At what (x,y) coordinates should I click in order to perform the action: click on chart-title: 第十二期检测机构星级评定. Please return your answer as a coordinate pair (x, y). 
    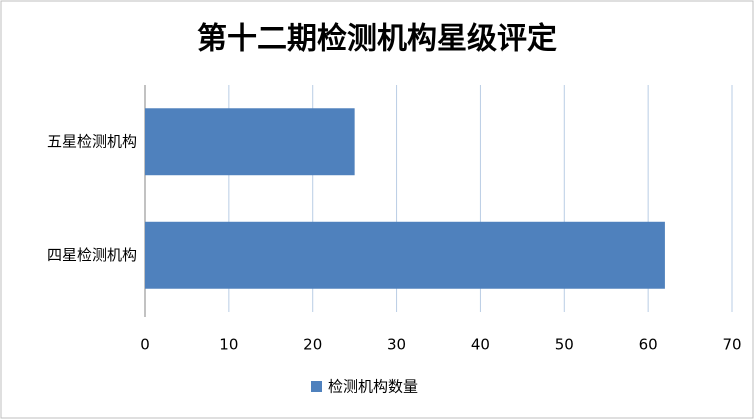
    Looking at the image, I should click on (377, 39).